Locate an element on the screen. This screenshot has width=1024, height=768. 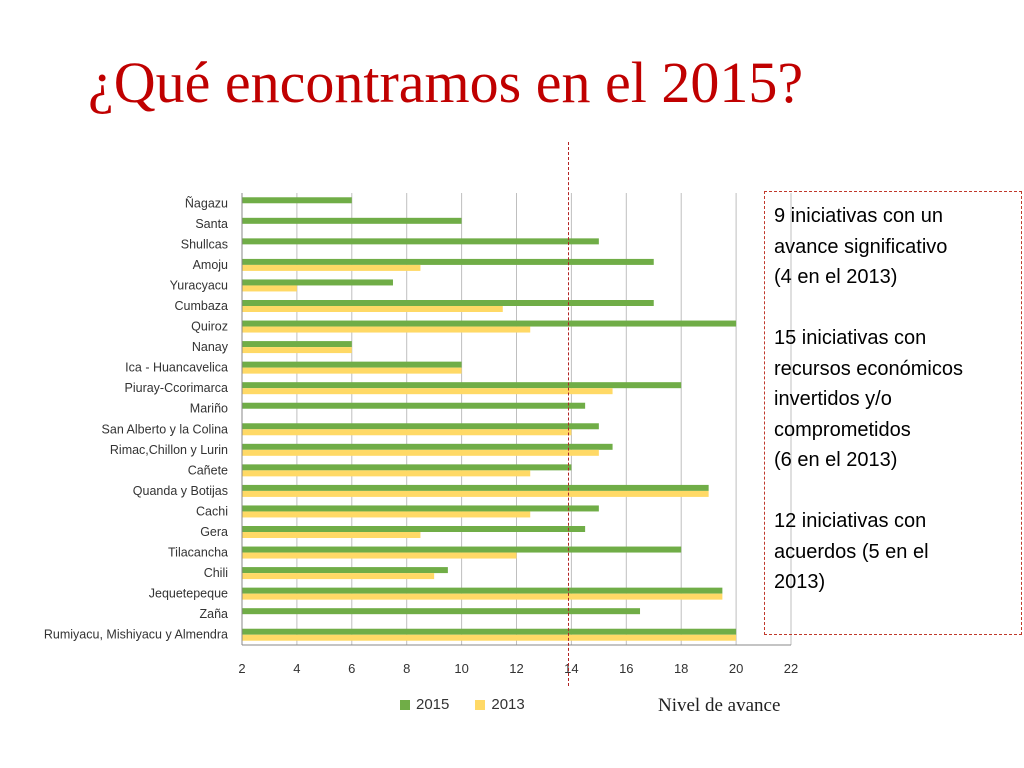
category-label: Ica - Huancavelica is located at coordinates (176, 368).